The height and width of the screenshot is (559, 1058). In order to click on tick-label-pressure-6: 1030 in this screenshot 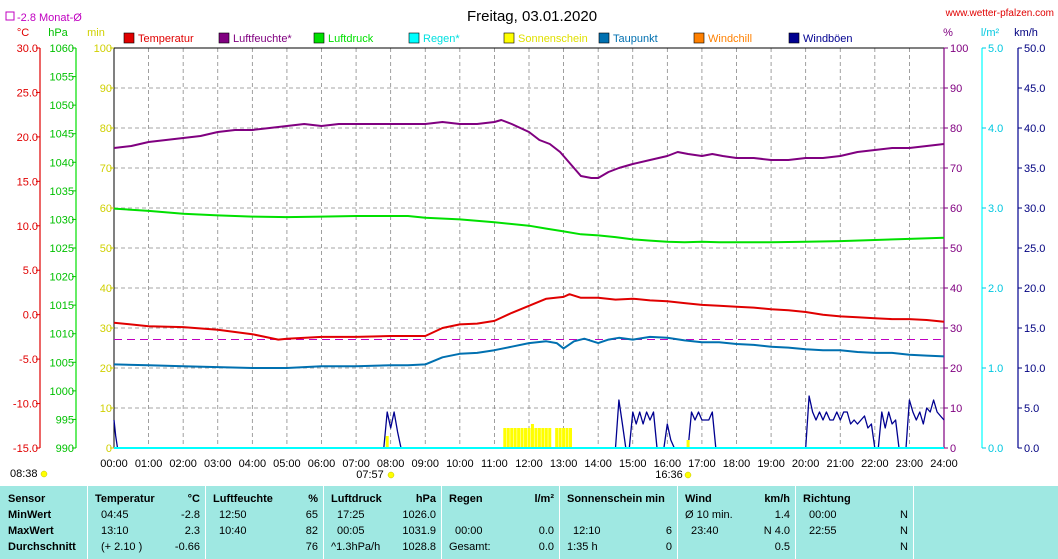, I will do `click(62, 220)`.